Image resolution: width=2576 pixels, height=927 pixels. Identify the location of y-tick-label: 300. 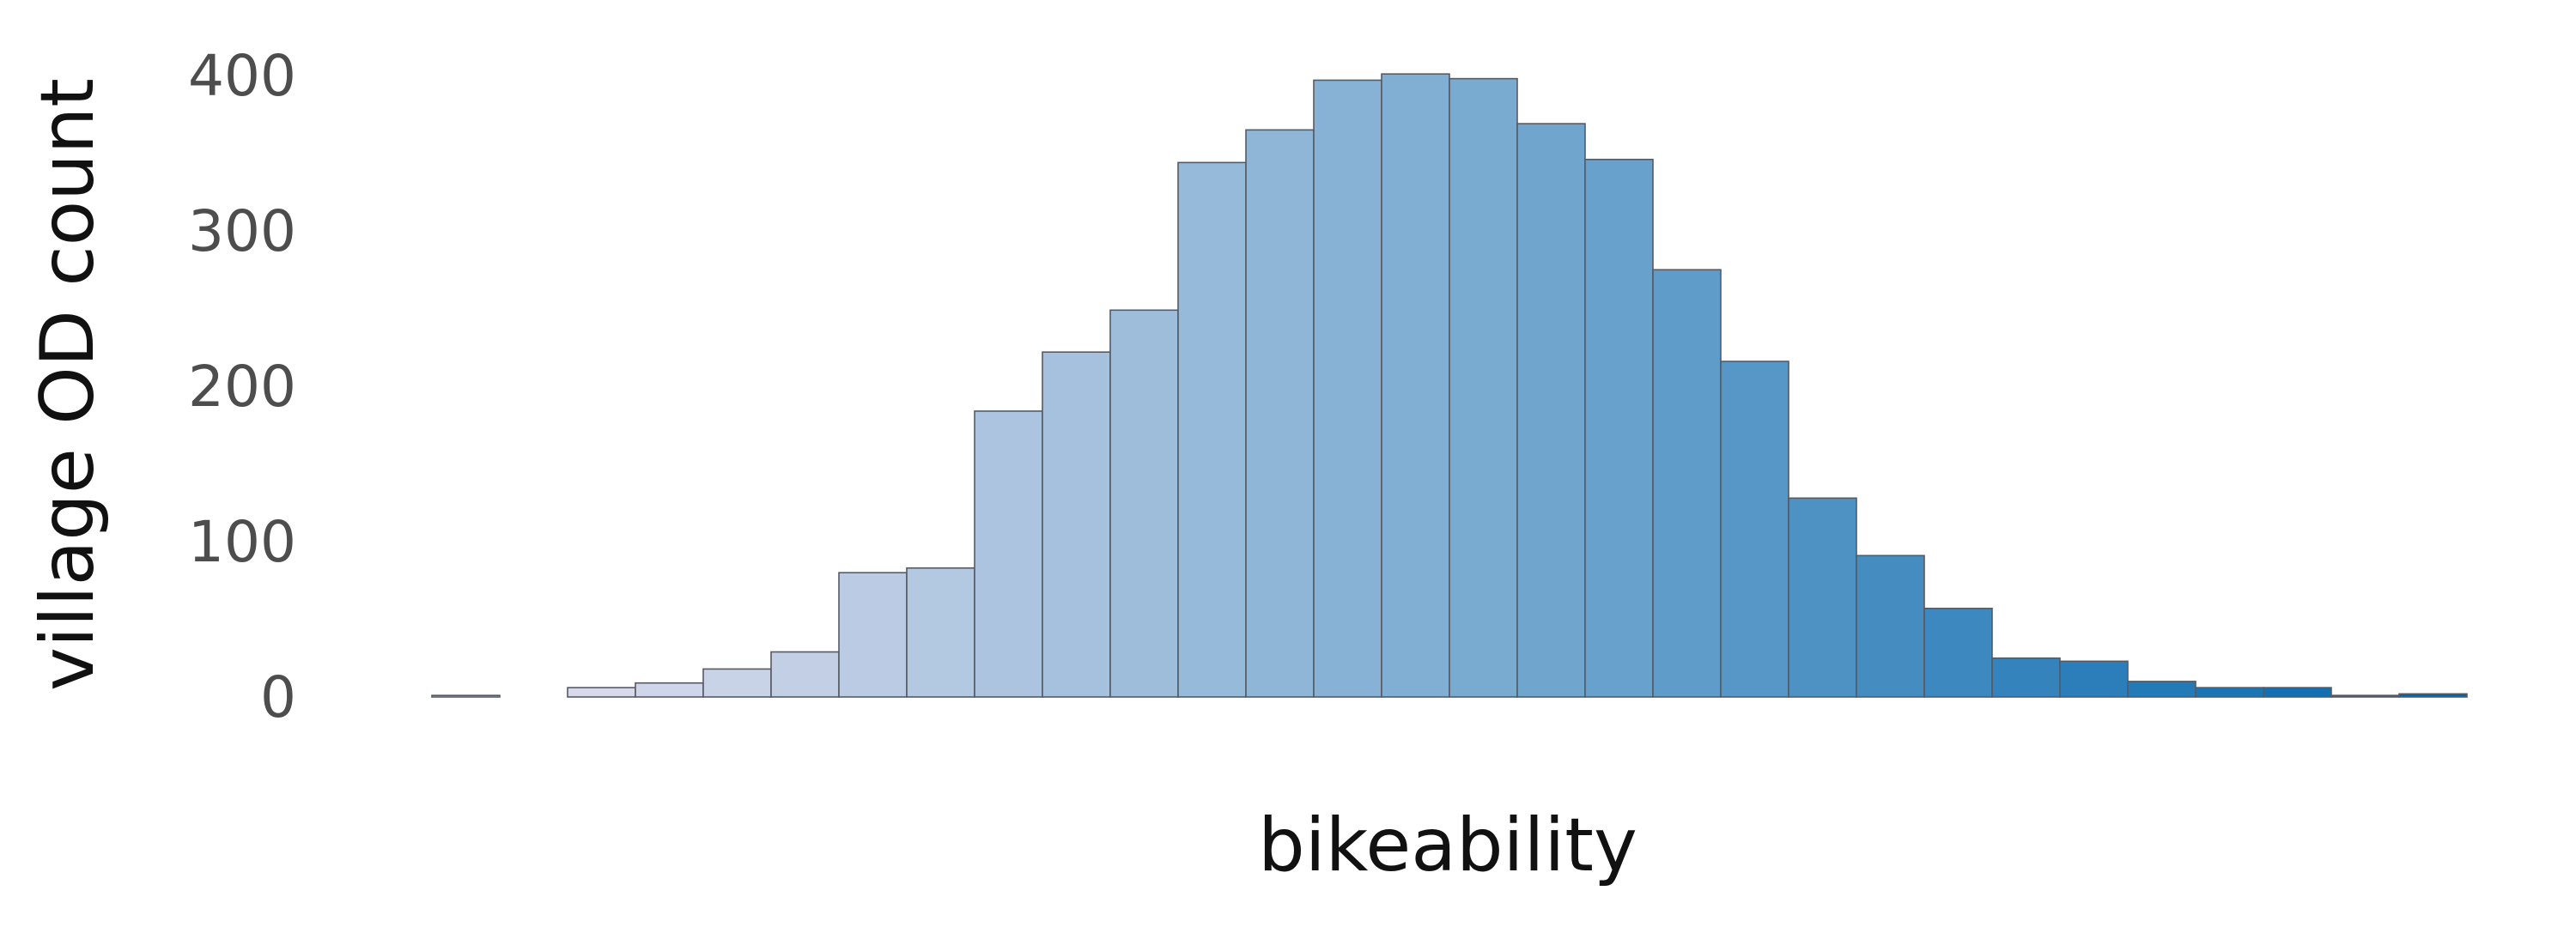
(242, 231).